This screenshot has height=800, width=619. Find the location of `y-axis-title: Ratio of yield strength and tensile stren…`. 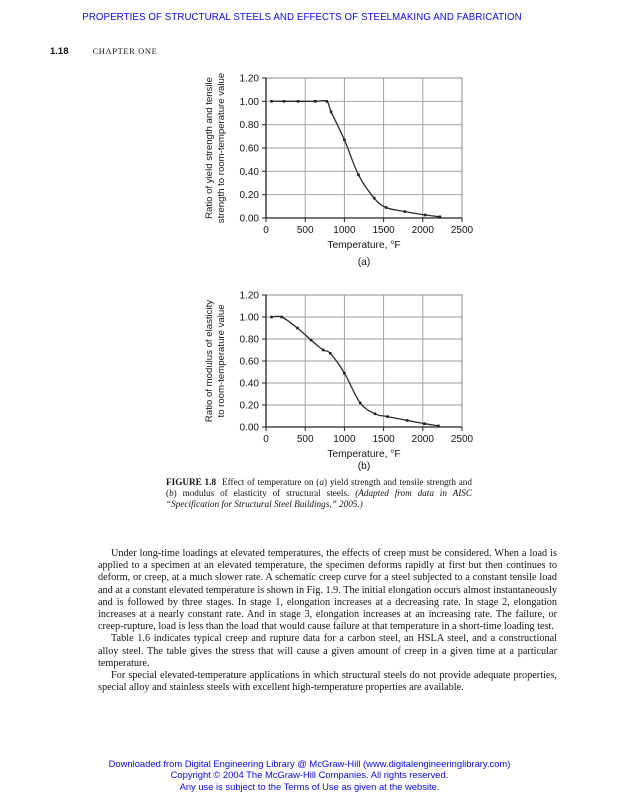

y-axis-title: Ratio of yield strength and tensile stren… is located at coordinates (215, 148).